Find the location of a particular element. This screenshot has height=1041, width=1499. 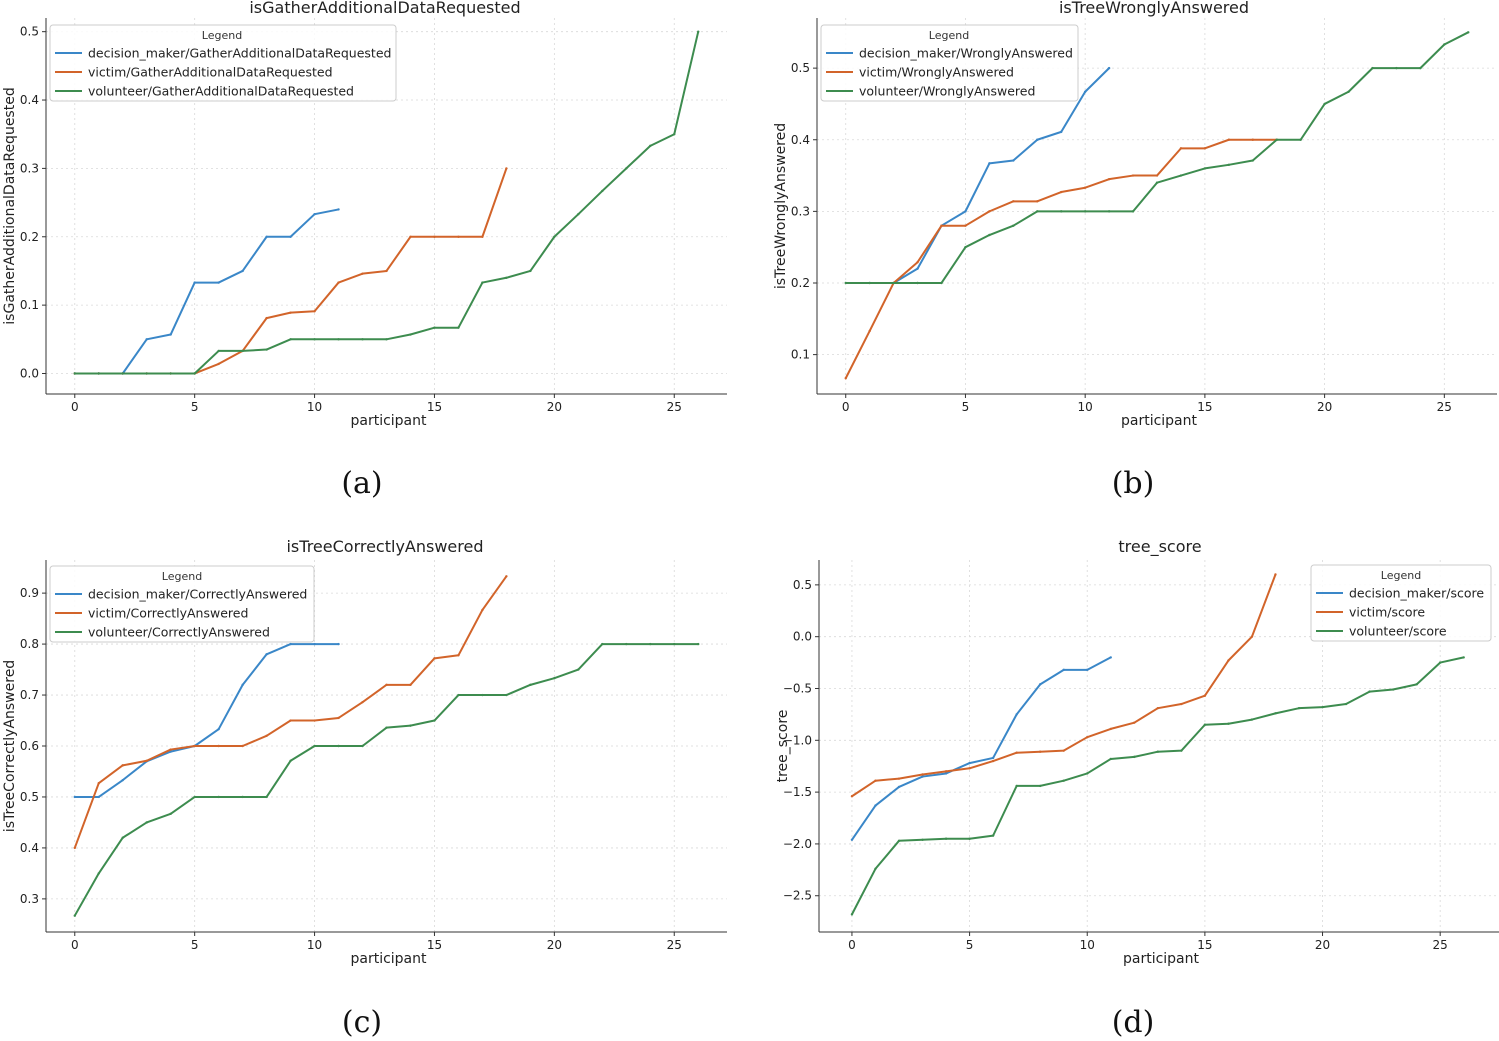

x-tick-label: 10 is located at coordinates (314, 407).